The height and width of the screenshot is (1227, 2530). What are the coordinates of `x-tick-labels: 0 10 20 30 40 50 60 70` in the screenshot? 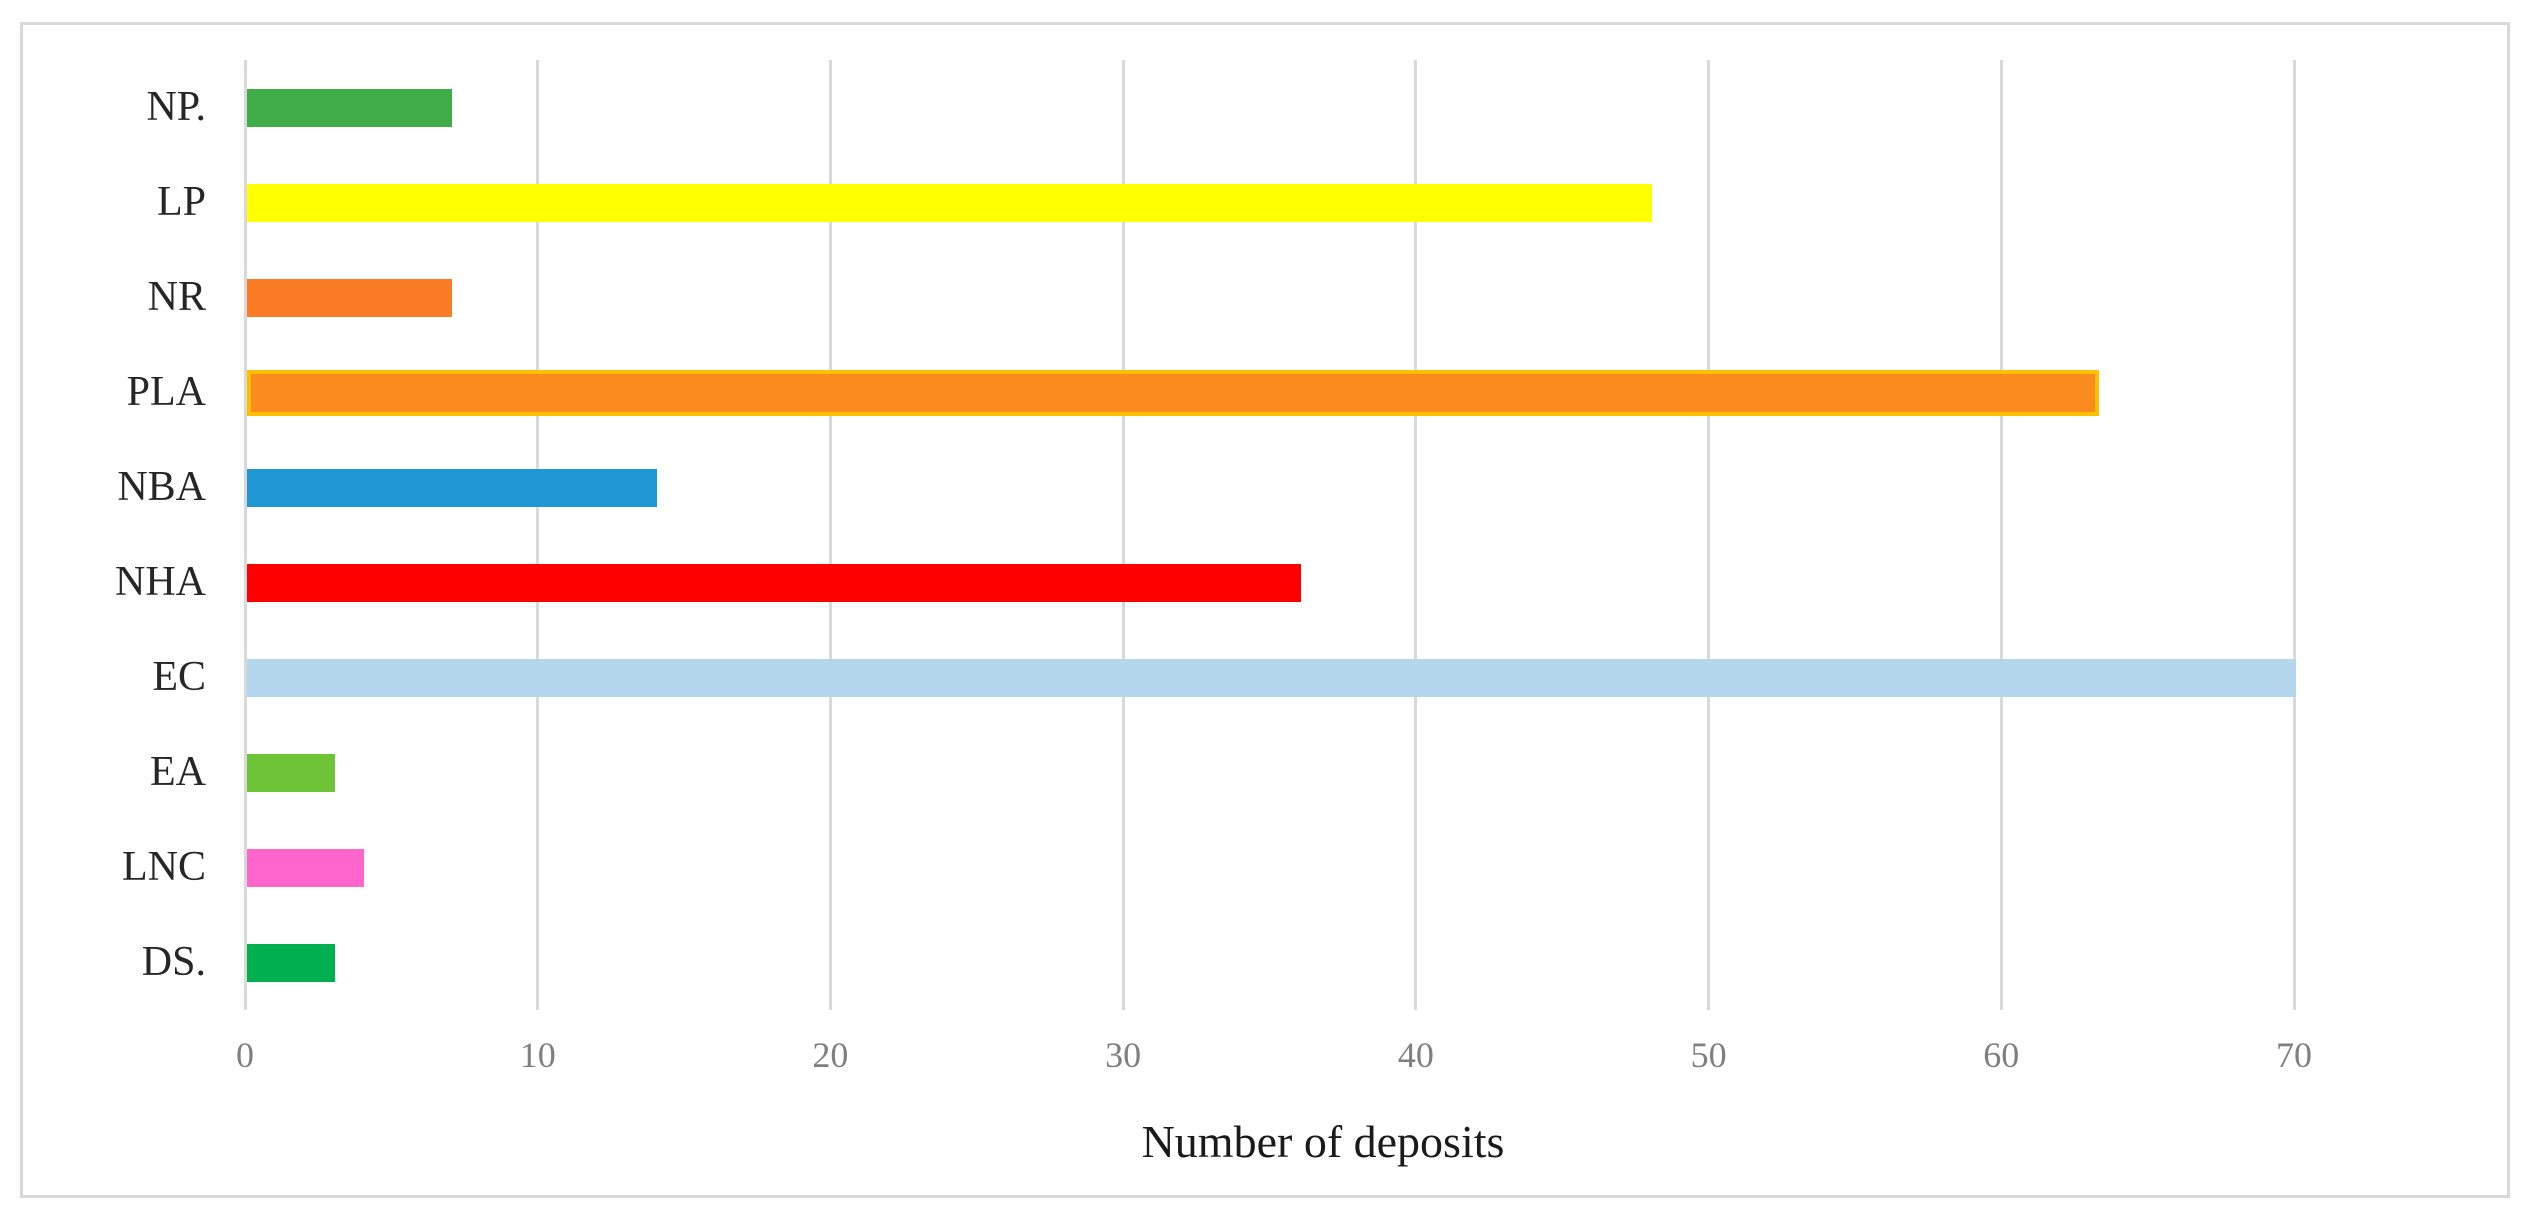 It's located at (1274, 1061).